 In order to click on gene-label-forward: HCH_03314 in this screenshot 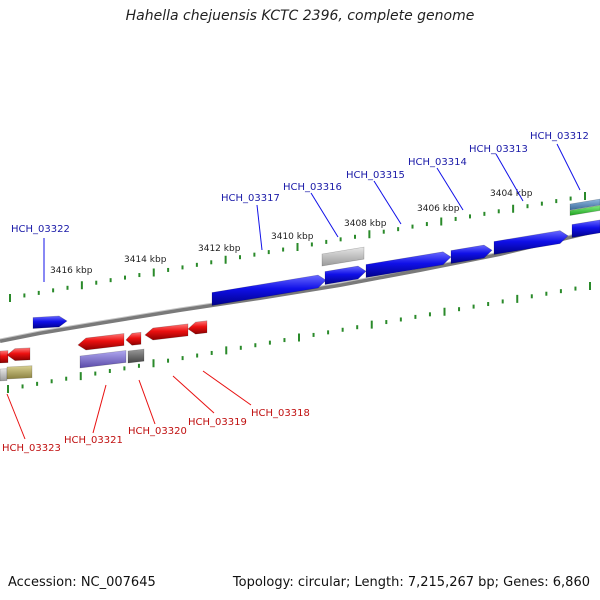, I will do `click(437, 162)`.